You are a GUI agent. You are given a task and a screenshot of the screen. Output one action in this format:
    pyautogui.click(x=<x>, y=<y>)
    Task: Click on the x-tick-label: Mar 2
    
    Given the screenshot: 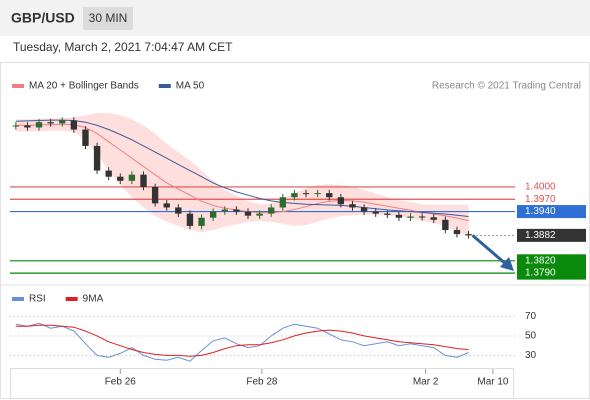 What is the action you would take?
    pyautogui.click(x=426, y=382)
    